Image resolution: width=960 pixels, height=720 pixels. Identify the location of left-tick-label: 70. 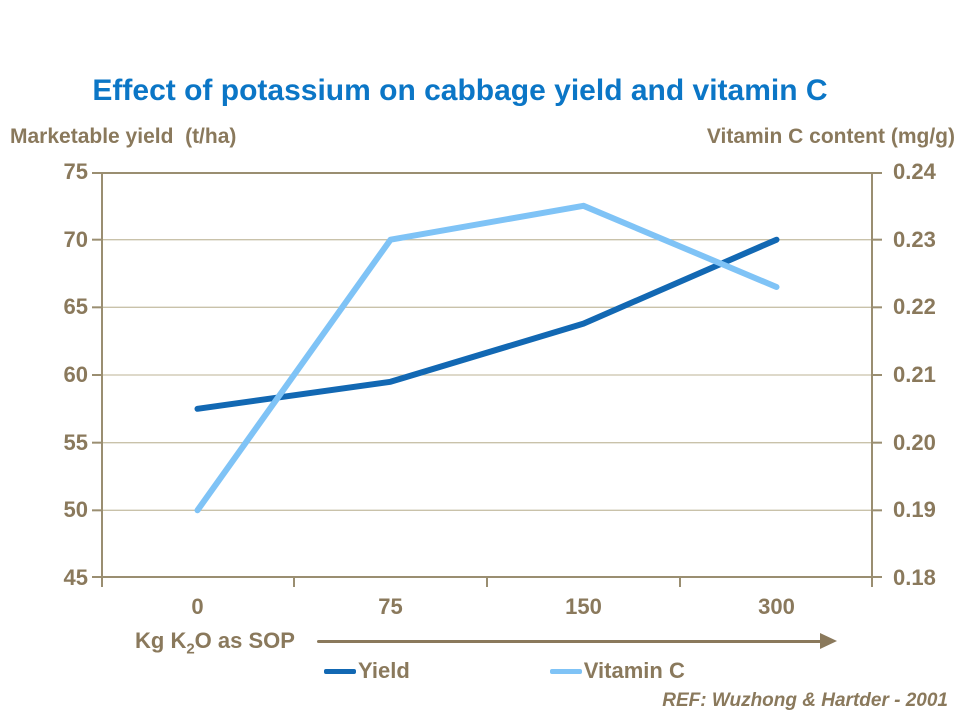
(75, 239).